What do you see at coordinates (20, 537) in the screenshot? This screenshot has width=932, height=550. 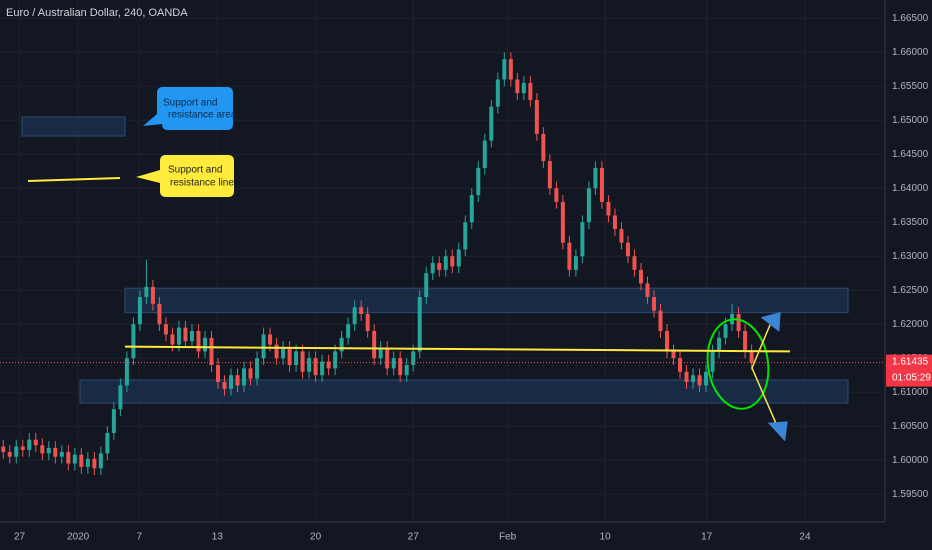 I see `x-tick-label: 27` at bounding box center [20, 537].